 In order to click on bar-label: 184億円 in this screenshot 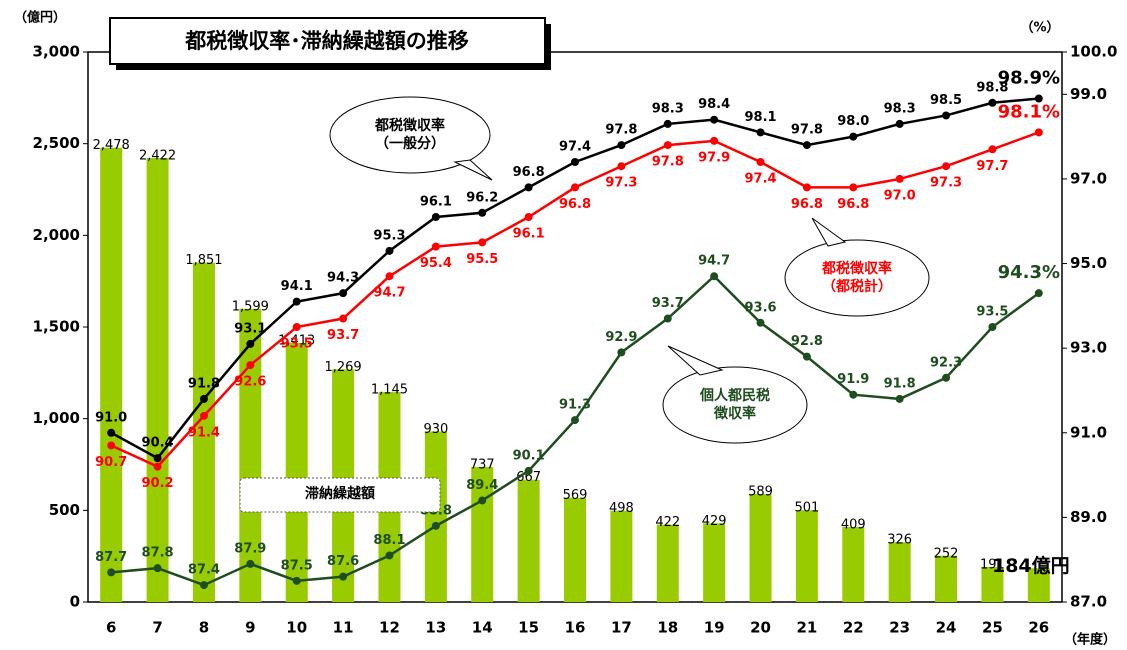, I will do `click(1031, 565)`.